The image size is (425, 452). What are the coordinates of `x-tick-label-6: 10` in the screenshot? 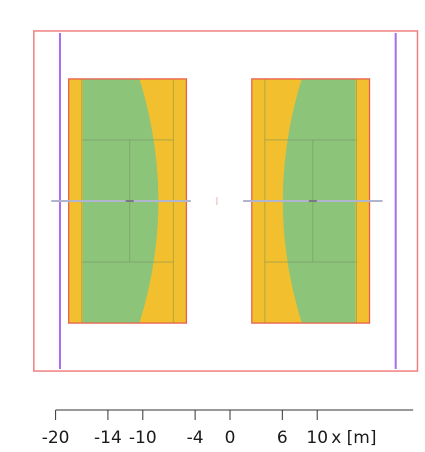 It's located at (317, 438).